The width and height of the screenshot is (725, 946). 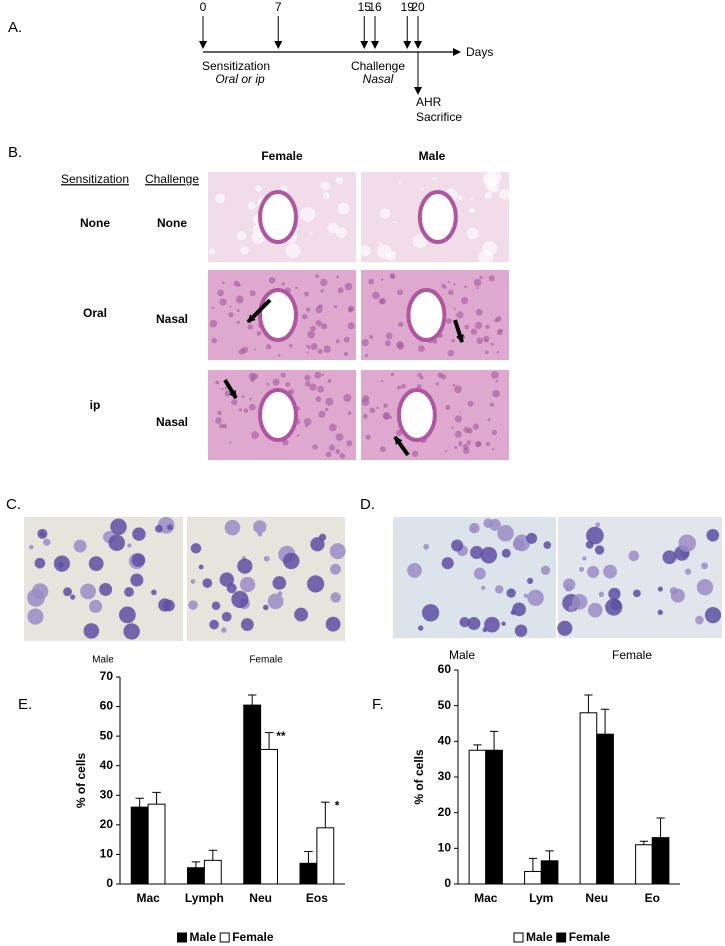 I want to click on annotation: AHR, so click(x=429, y=102).